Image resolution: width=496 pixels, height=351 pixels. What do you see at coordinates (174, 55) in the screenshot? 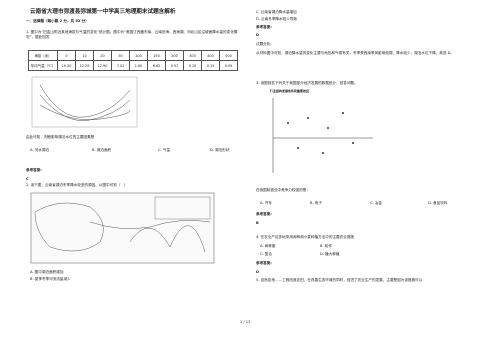
I see `table-cell: 200` at bounding box center [174, 55].